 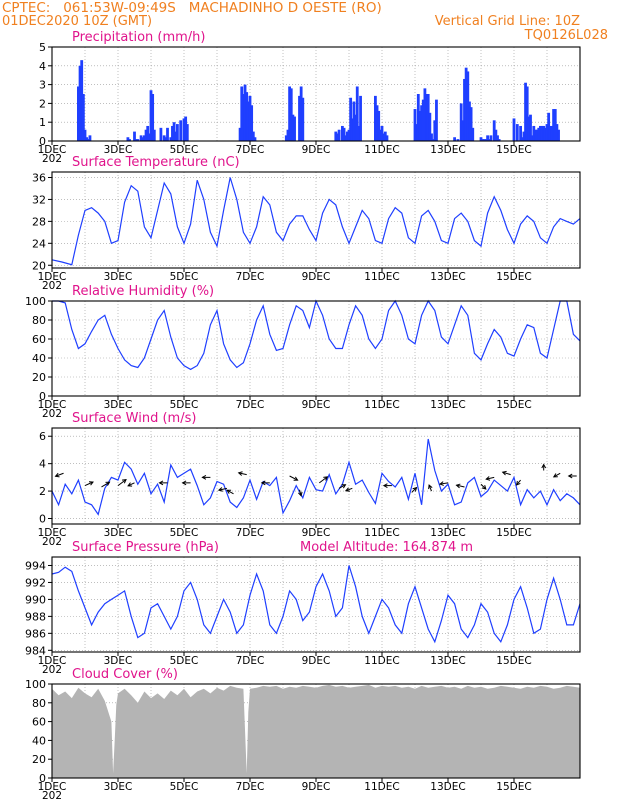 I want to click on y-tick-label: 984, so click(x=35, y=650).